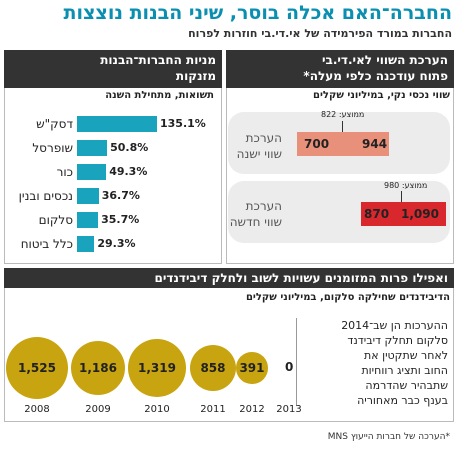 The width and height of the screenshot is (458, 451). What do you see at coordinates (375, 144) in the screenshot?
I see `old-high-value: 944` at bounding box center [375, 144].